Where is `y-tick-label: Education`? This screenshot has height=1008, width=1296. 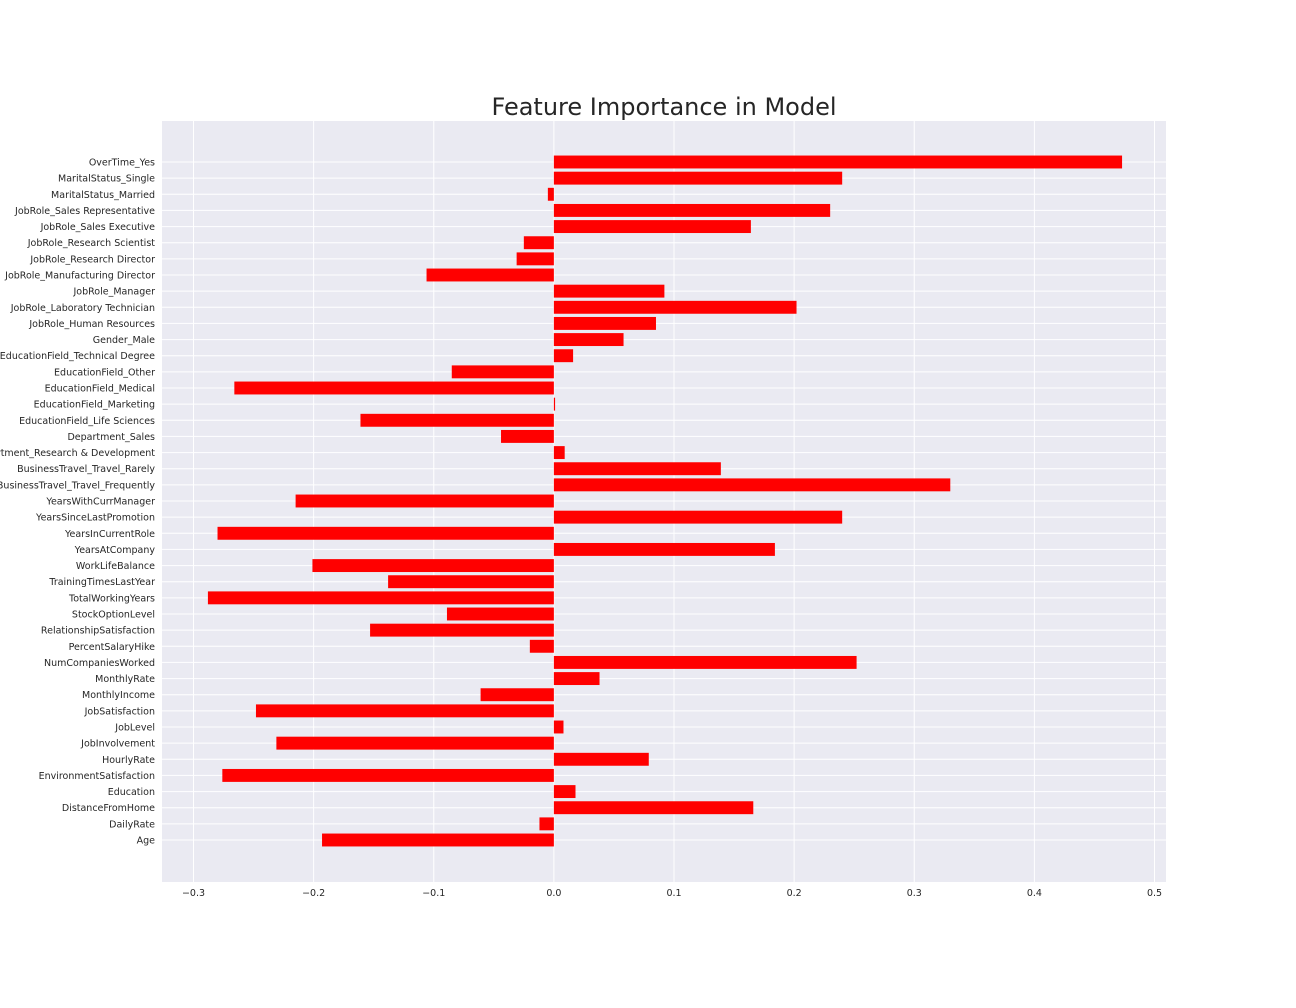 y-tick-label: Education is located at coordinates (131, 792).